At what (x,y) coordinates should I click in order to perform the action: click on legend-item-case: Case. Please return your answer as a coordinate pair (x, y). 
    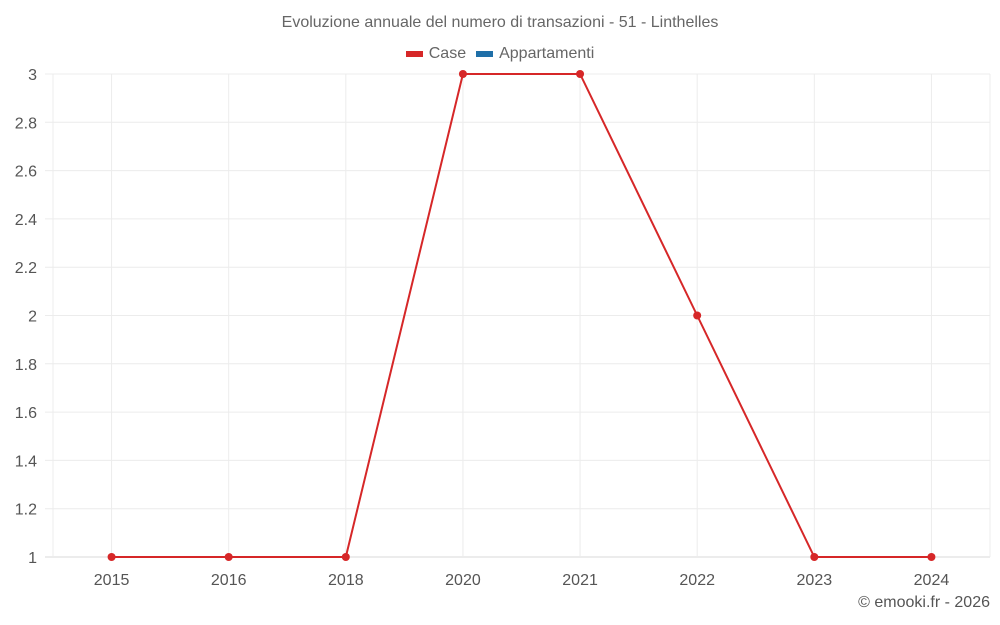
    Looking at the image, I should click on (436, 54).